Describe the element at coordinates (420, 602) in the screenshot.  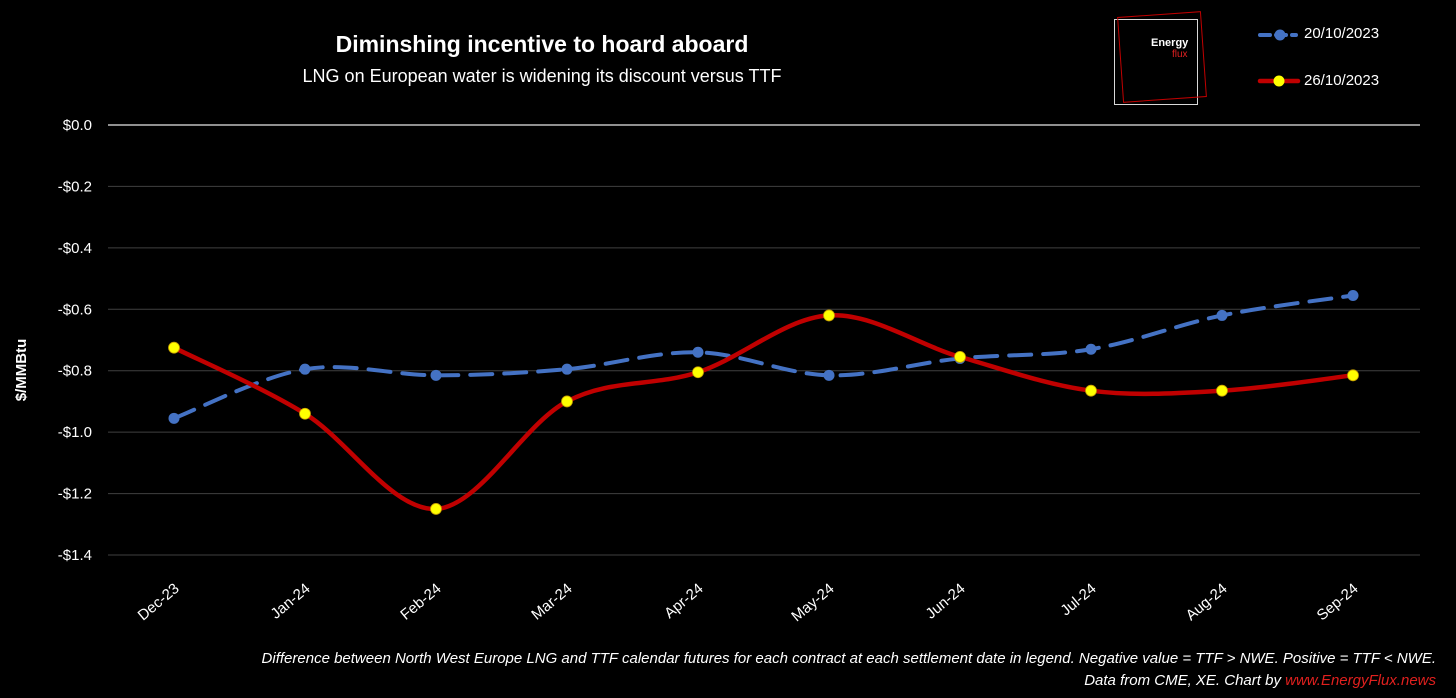
I see `x-tick-label: Feb-24` at that location.